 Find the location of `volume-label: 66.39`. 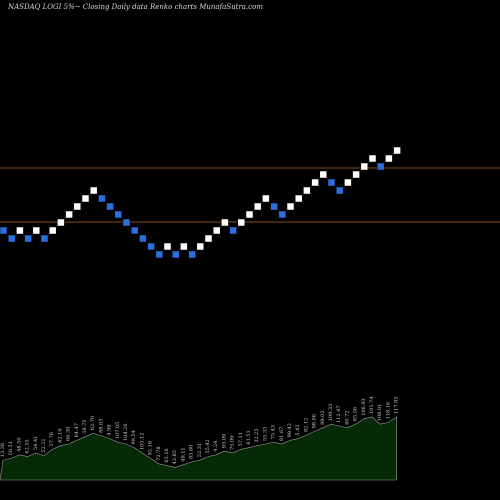

volume-label: 66.39 is located at coordinates (69, 434).